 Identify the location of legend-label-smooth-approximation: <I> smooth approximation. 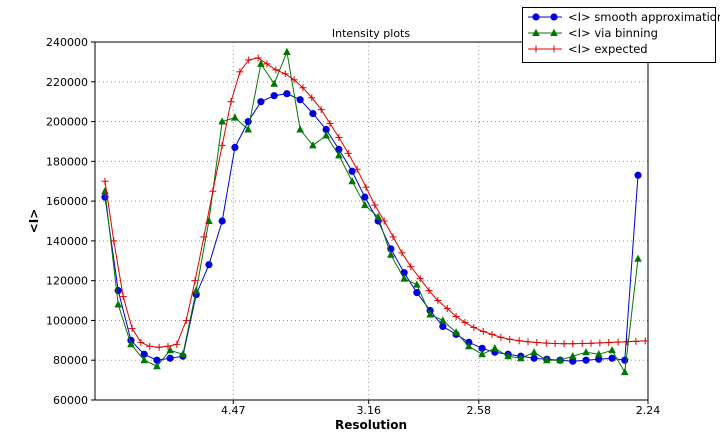
(644, 17).